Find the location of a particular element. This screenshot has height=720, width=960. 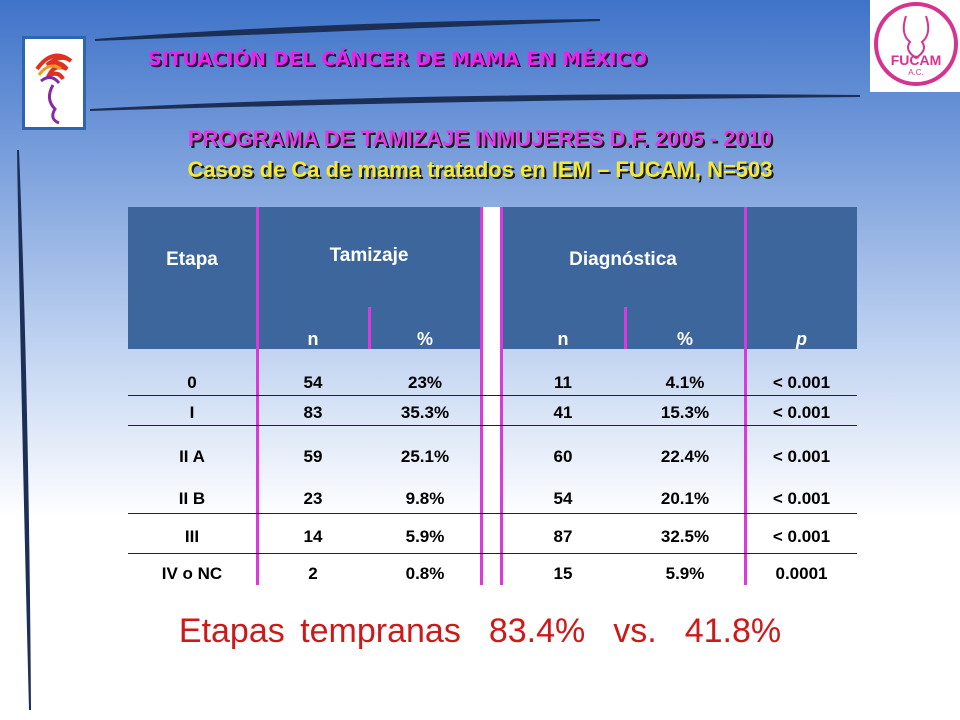

header-tamizaje-pct: % is located at coordinates (424, 339).